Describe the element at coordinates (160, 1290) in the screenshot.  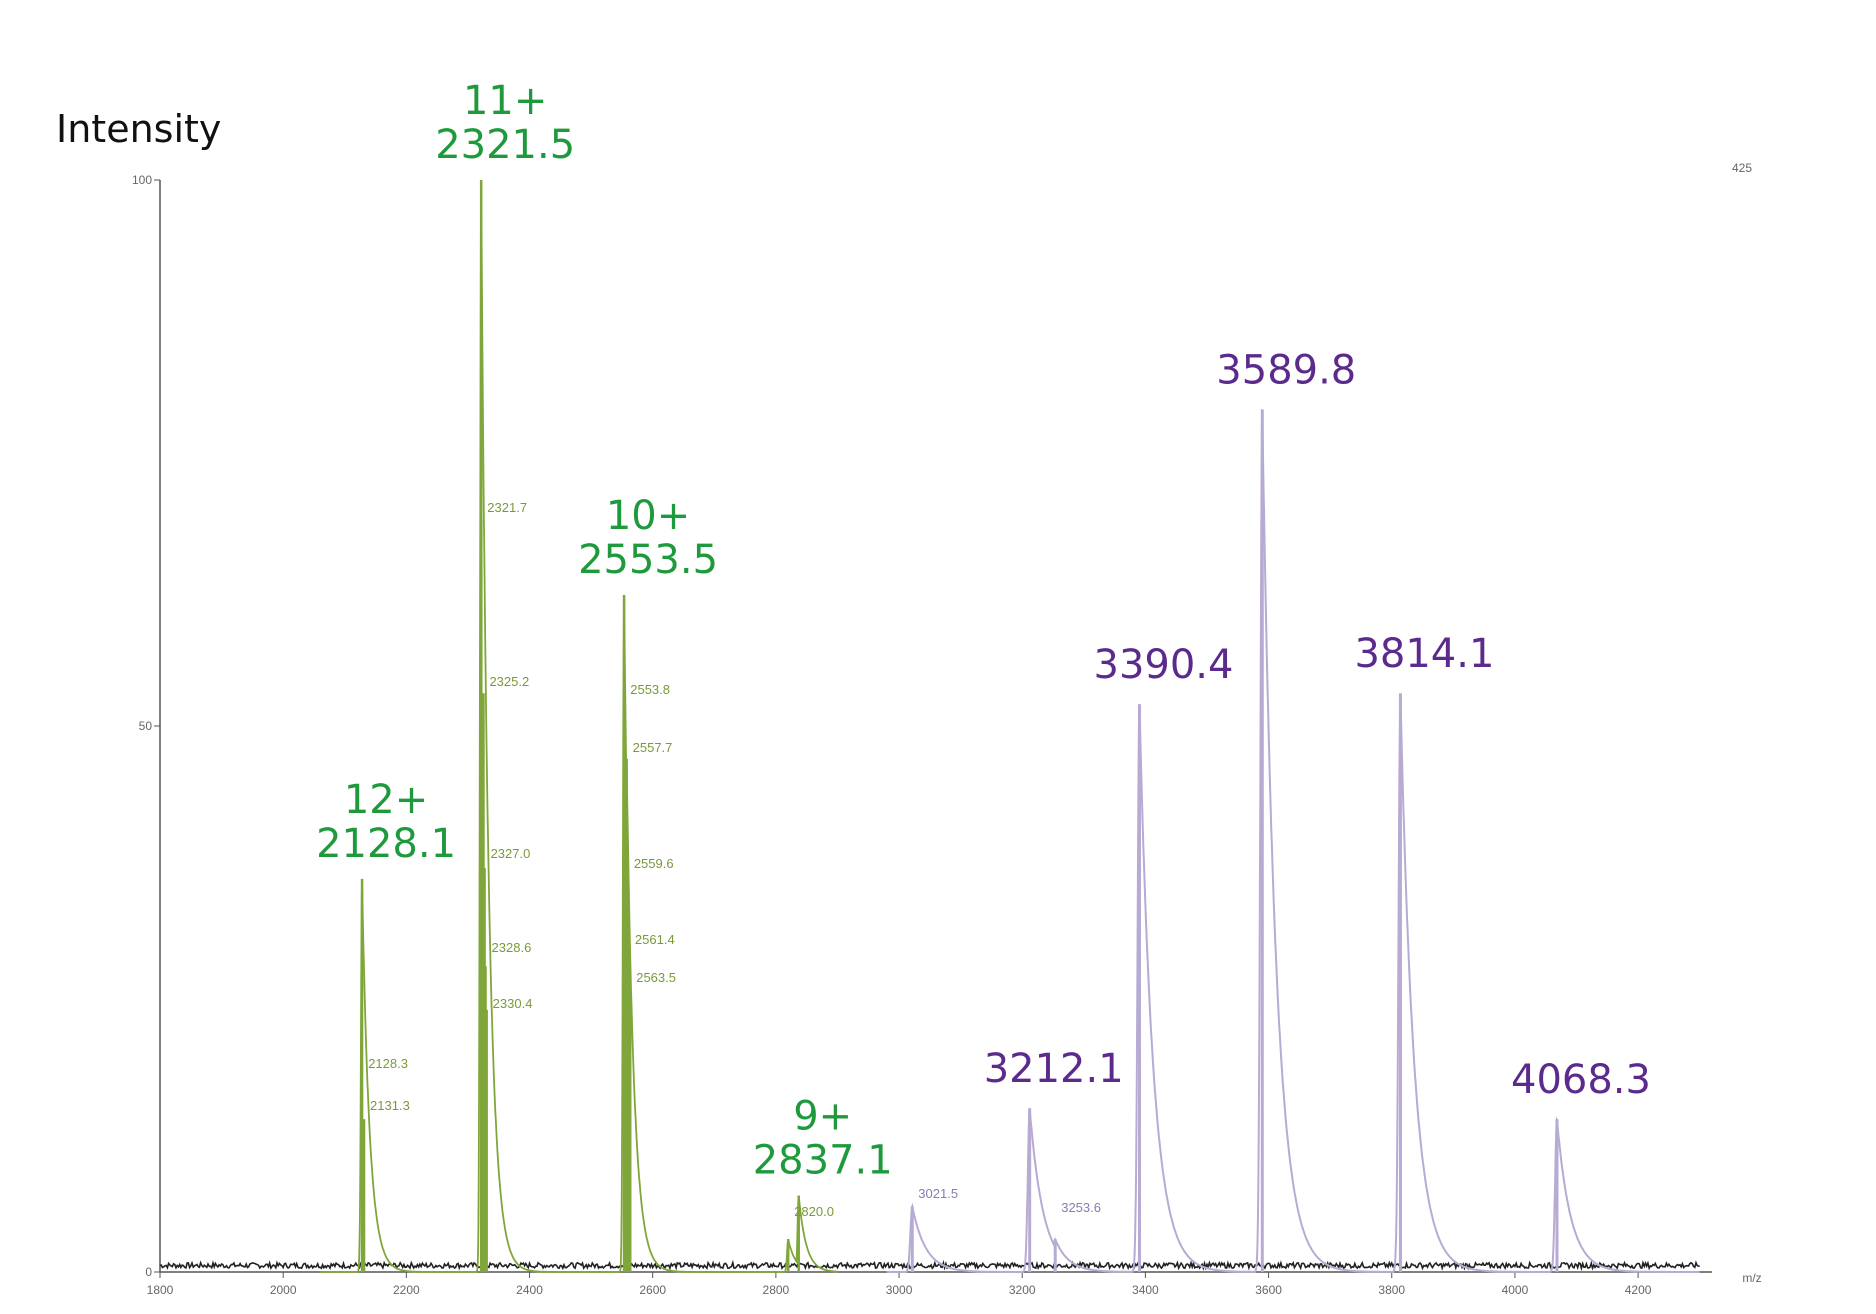
I see `x-tick-label: 1800` at that location.